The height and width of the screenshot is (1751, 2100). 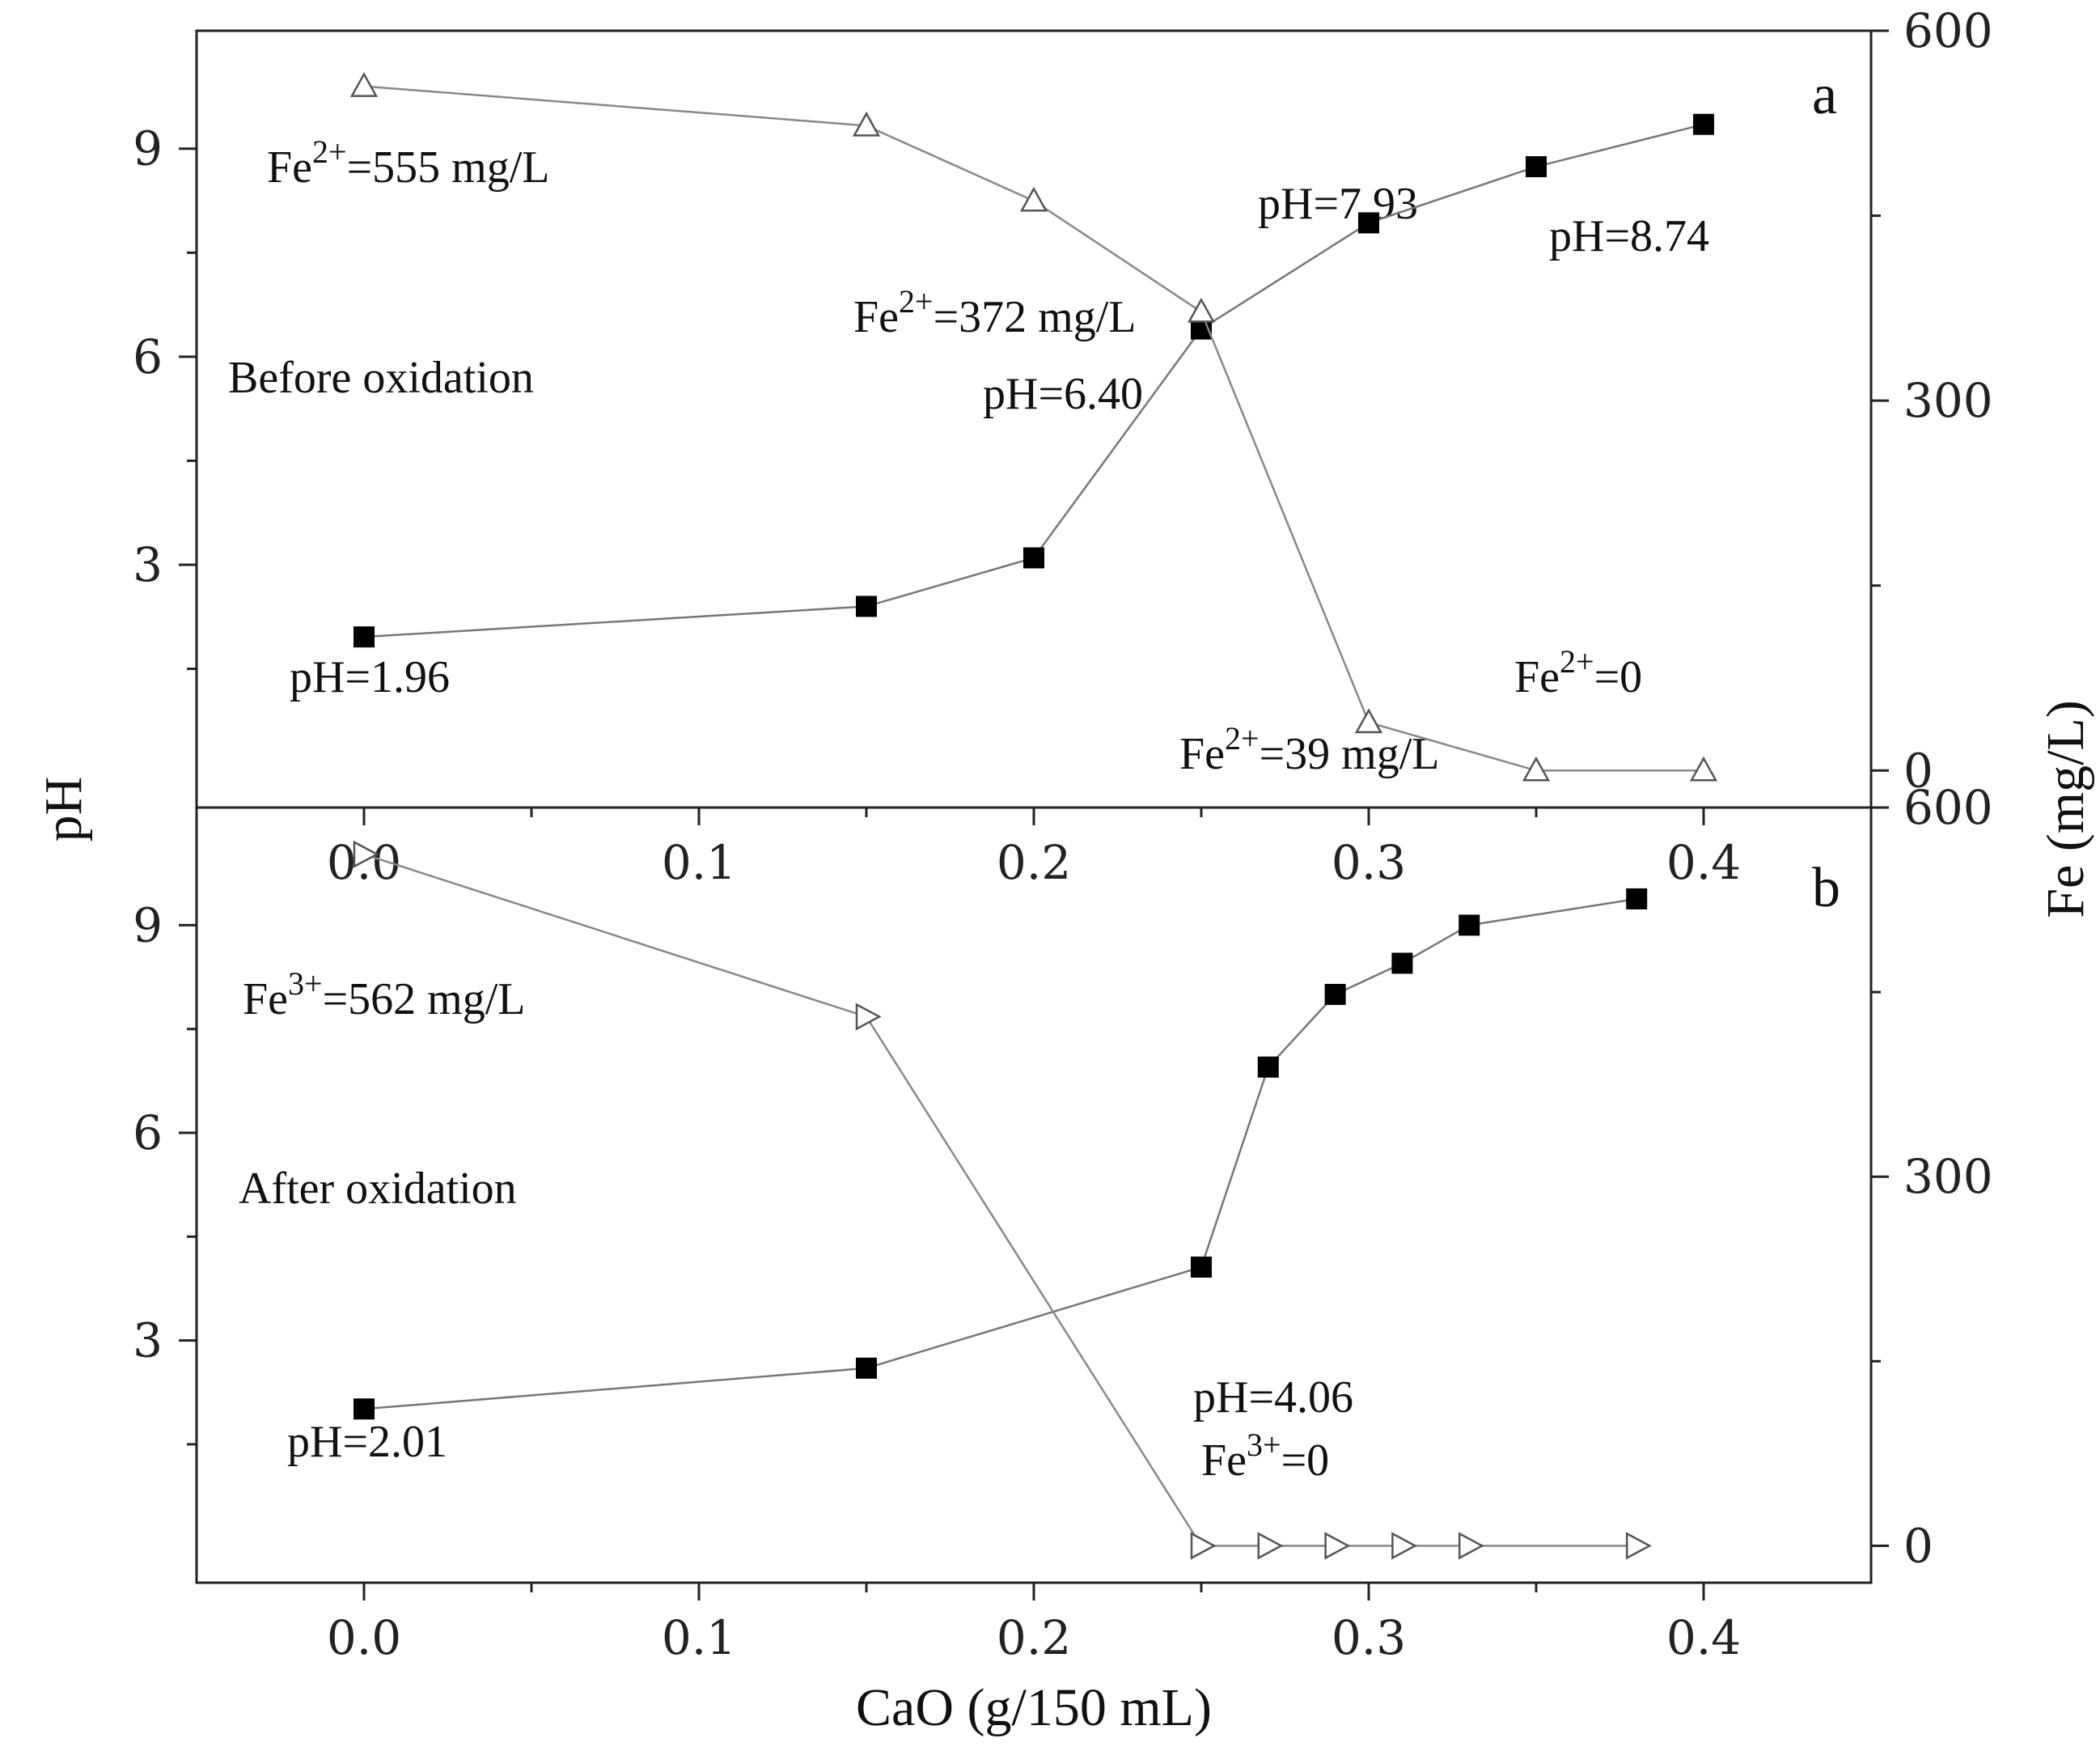 What do you see at coordinates (1825, 95) in the screenshot?
I see `panel-a-label: a` at bounding box center [1825, 95].